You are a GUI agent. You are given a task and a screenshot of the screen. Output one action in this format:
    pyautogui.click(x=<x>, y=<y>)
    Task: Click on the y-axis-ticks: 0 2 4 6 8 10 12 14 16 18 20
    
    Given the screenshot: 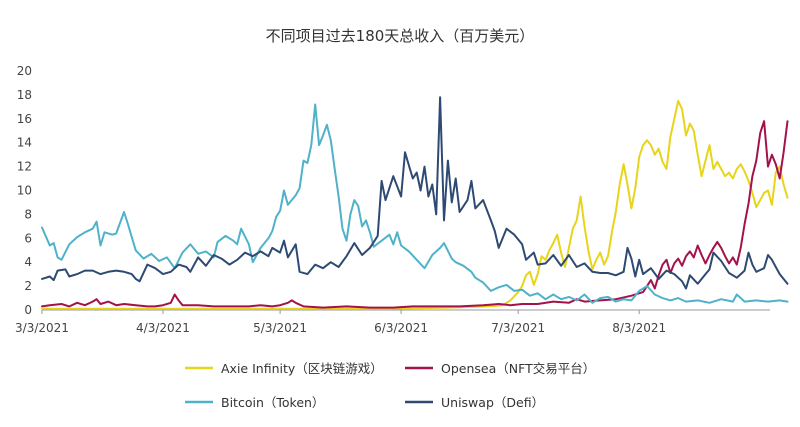 What is the action you would take?
    pyautogui.click(x=24, y=190)
    